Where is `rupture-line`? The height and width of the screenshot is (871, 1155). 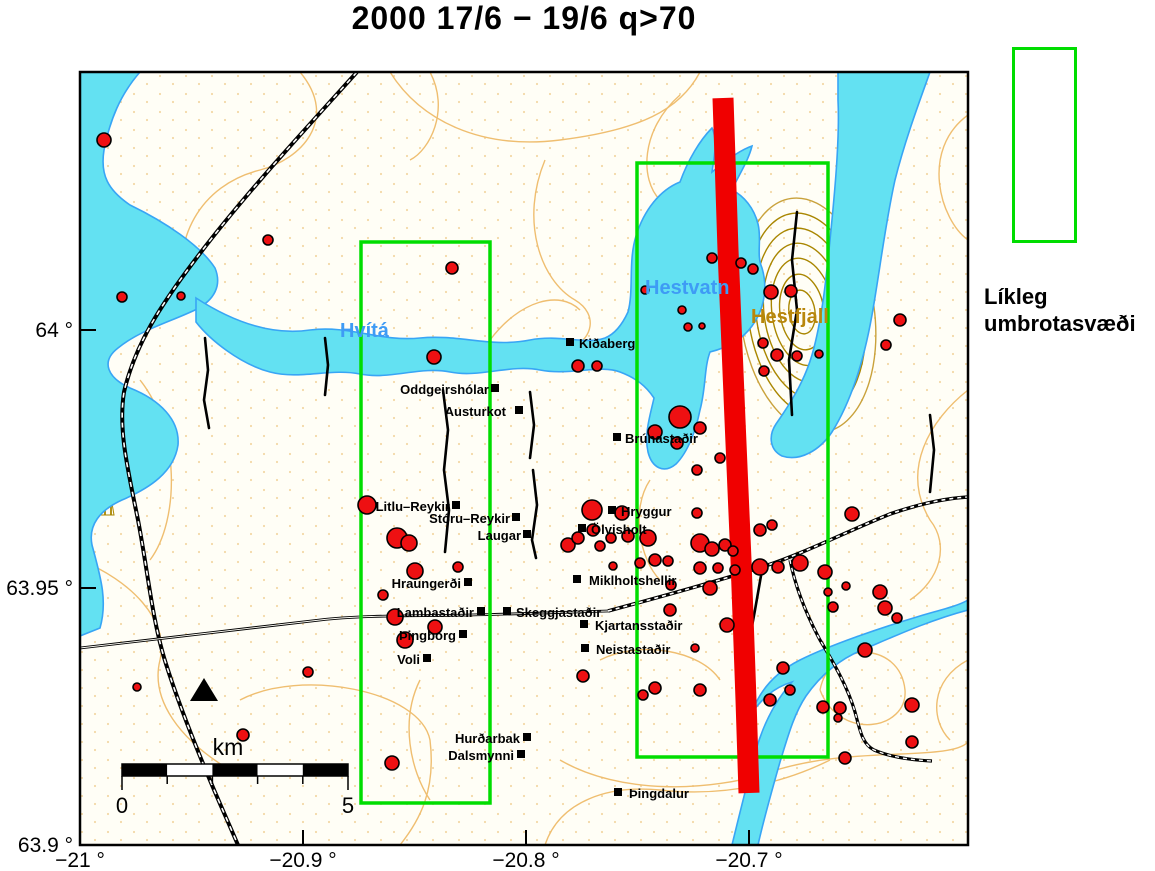
rupture-line is located at coordinates (736, 445).